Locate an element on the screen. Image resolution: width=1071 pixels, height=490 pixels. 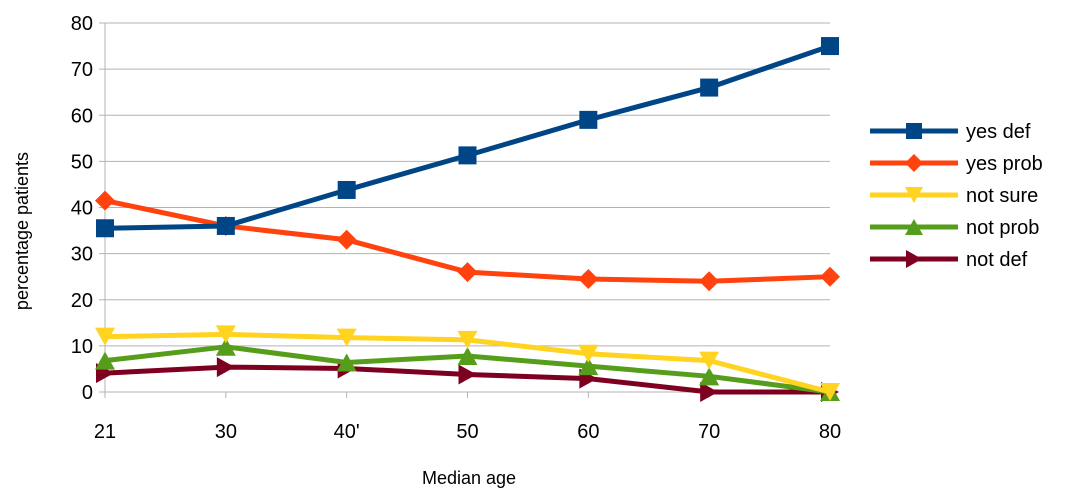
series-not-def is located at coordinates (467, 379).